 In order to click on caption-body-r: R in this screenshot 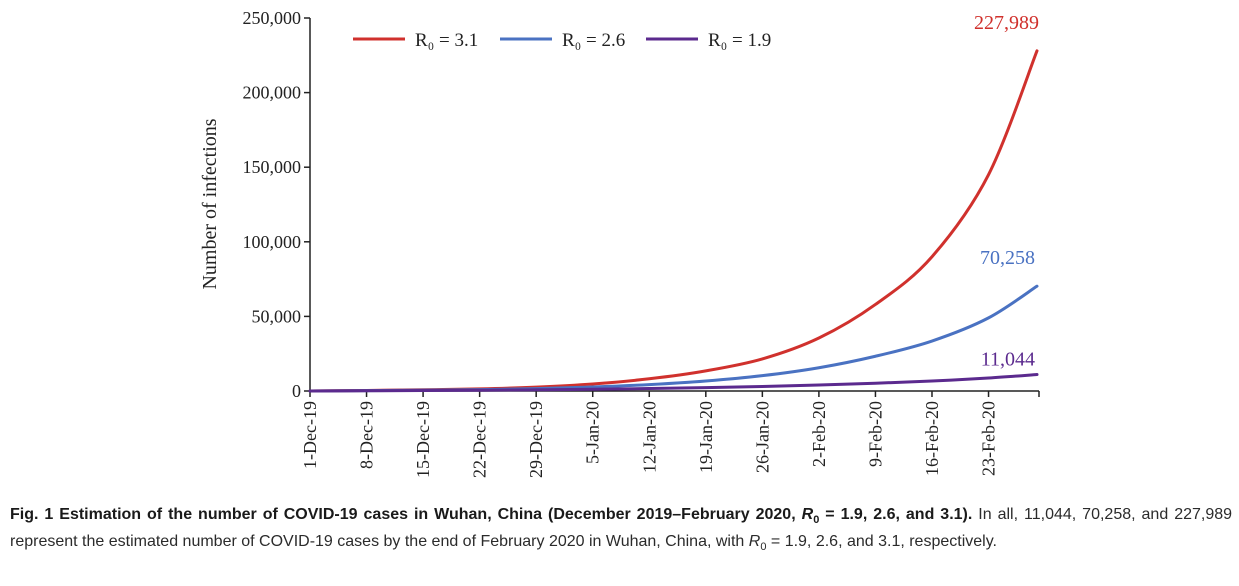, I will do `click(754, 542)`.